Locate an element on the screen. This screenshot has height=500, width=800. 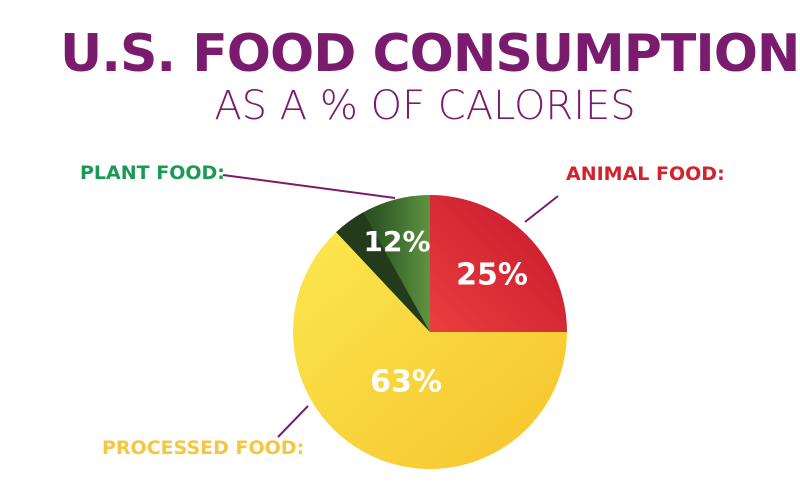
leader-line-plant is located at coordinates (309, 186).